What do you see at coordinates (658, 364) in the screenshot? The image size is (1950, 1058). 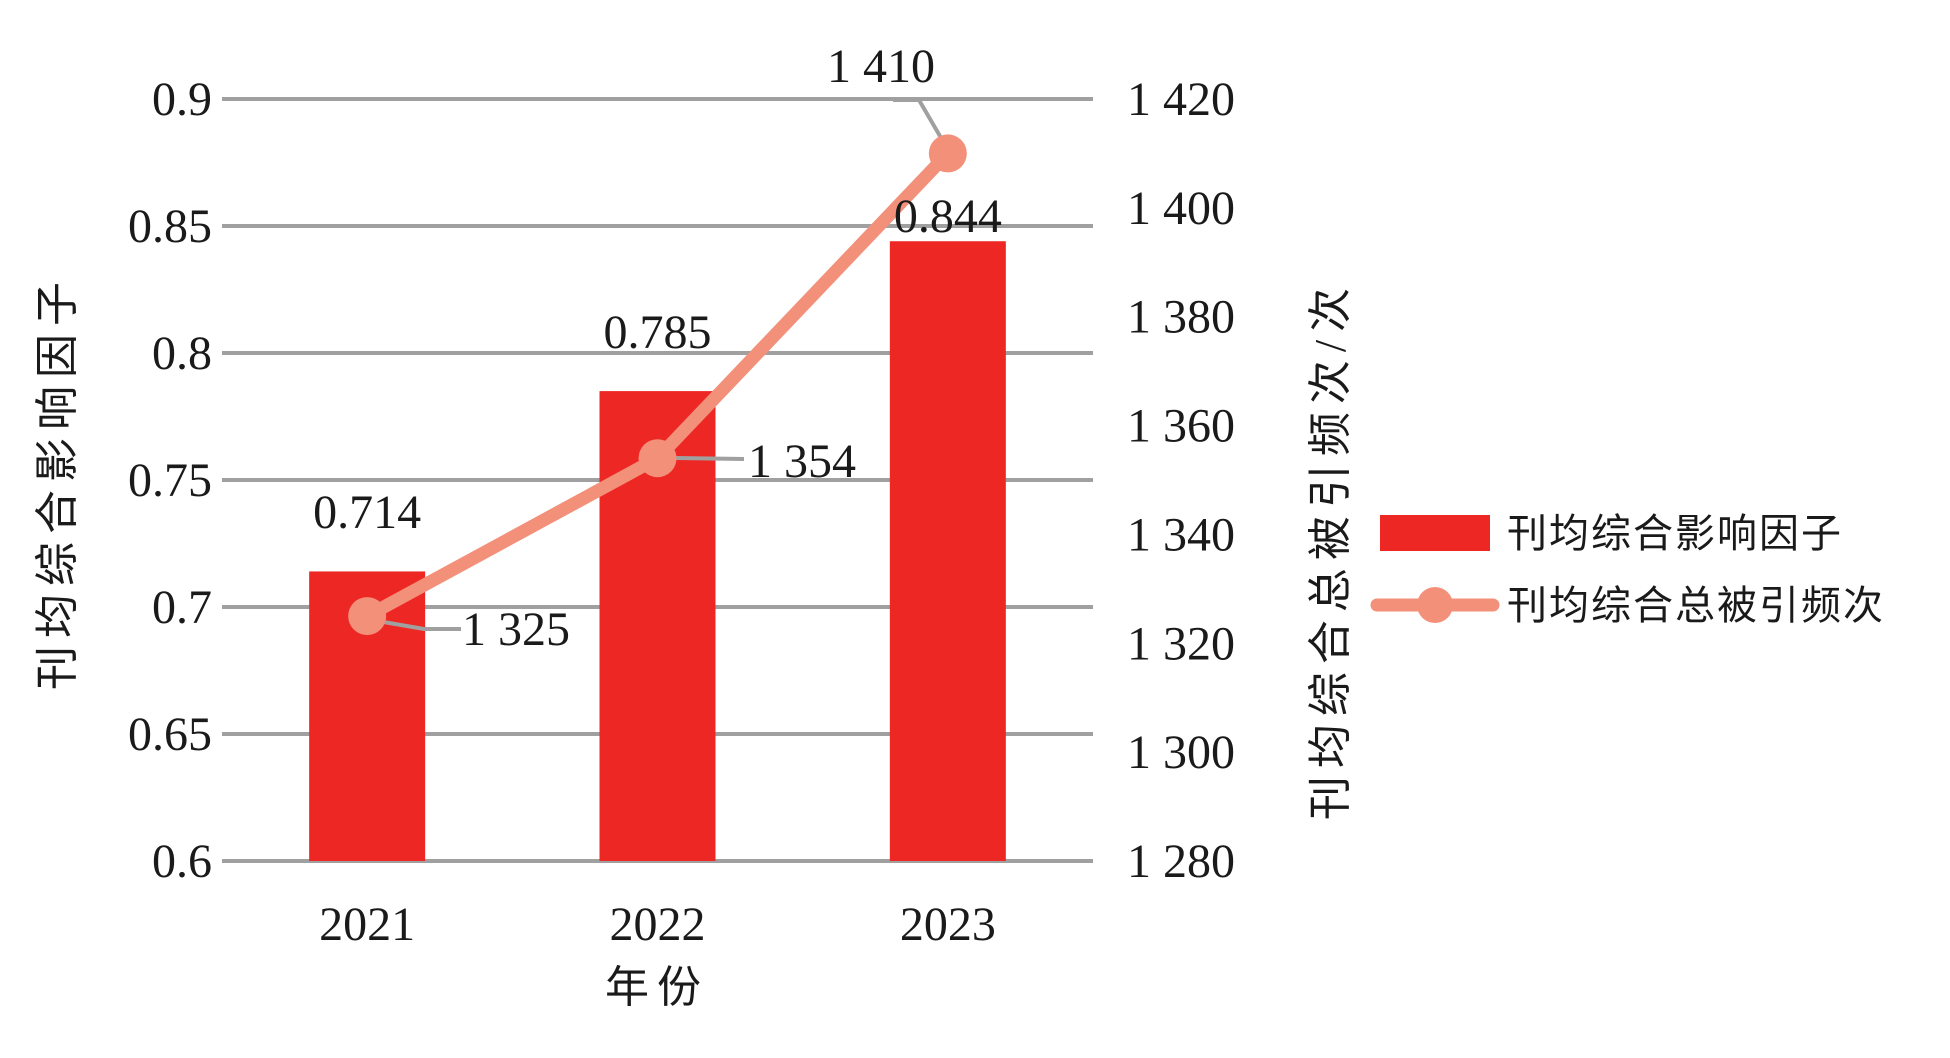 I see `leader-lines` at bounding box center [658, 364].